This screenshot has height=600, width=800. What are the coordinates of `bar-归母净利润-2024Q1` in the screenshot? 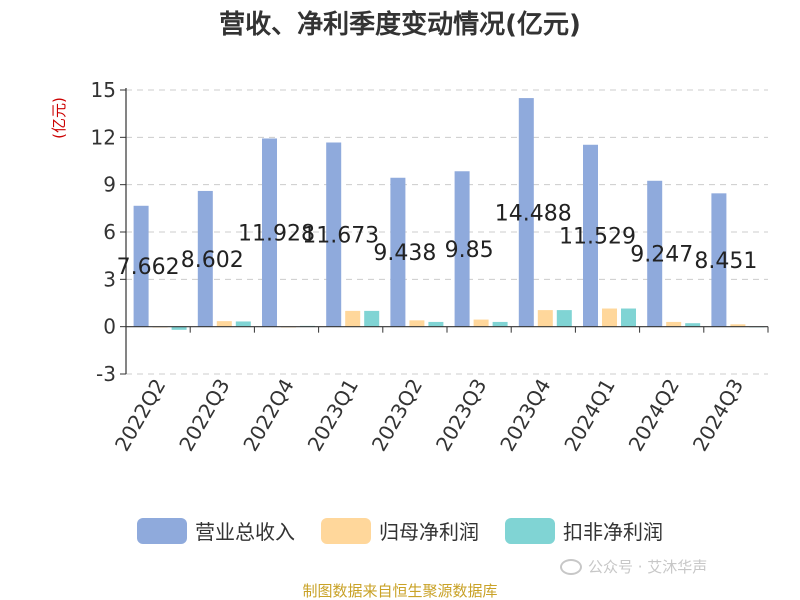 It's located at (609, 317).